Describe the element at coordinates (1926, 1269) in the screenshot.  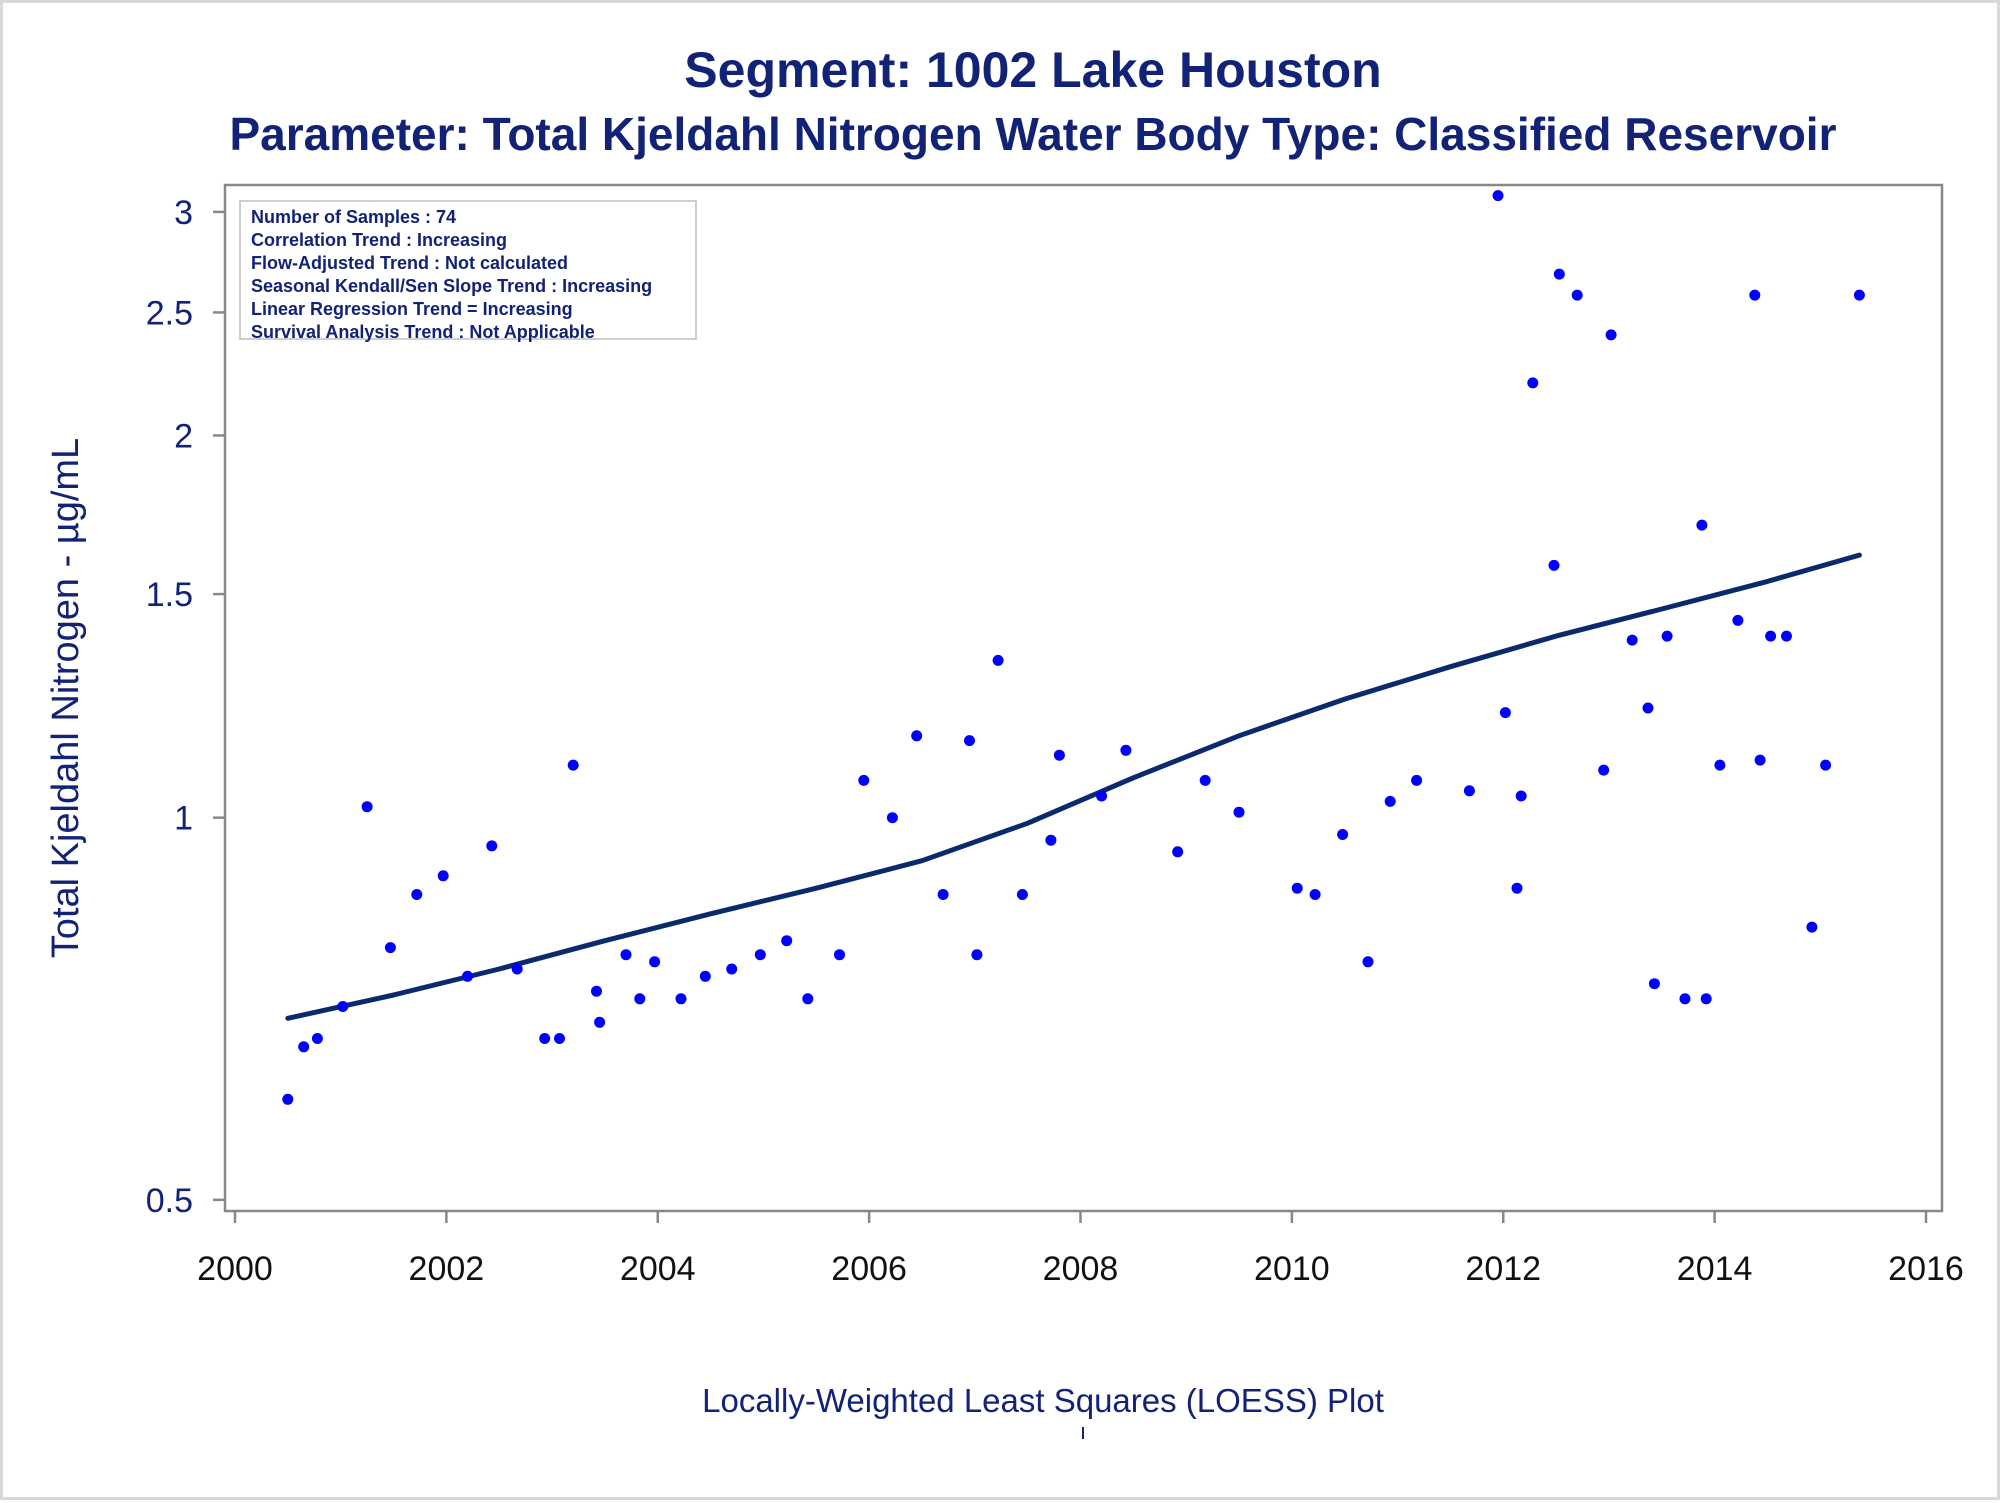
I see `x-tick-label: 2016` at that location.